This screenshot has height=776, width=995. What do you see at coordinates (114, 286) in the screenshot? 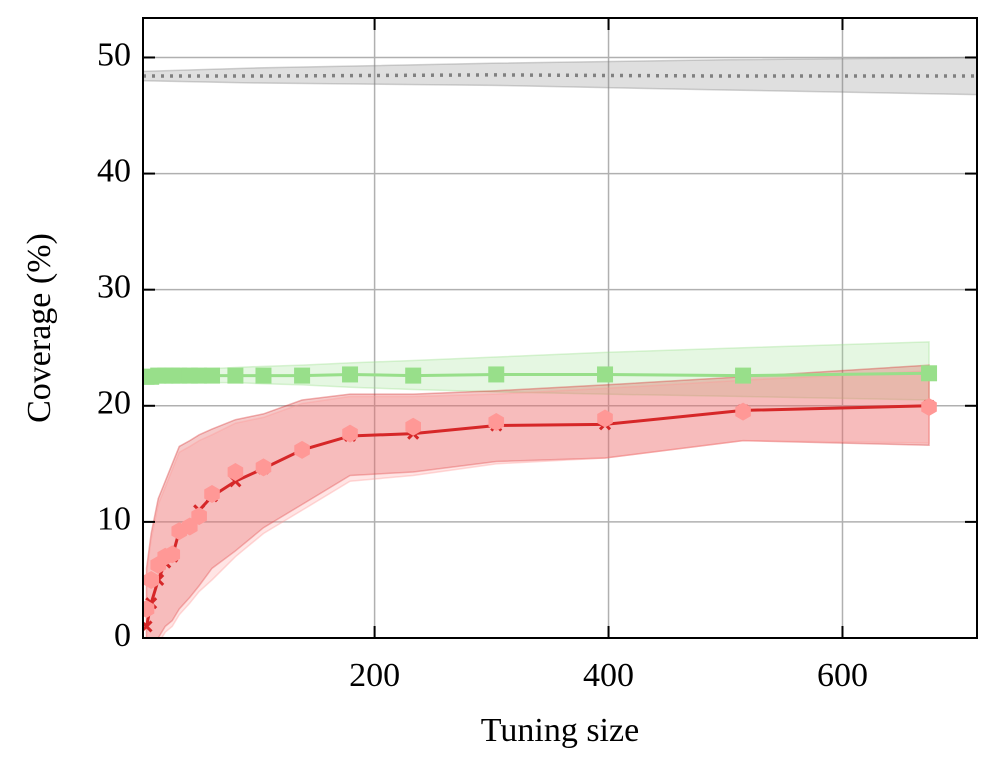
I see `y-tick-label: 30` at bounding box center [114, 286].